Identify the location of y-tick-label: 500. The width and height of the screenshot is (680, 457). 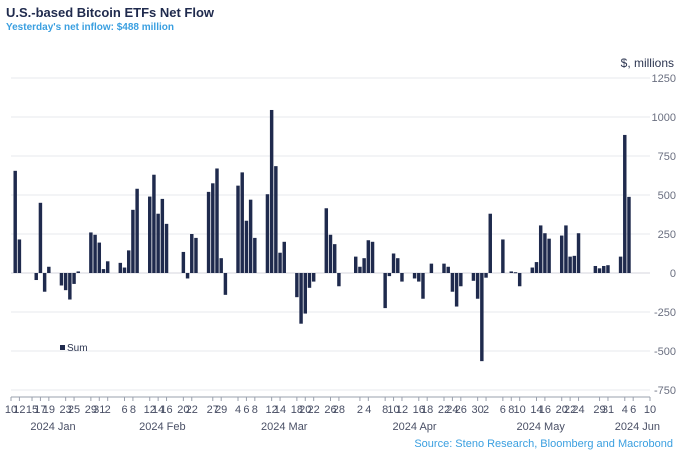
(667, 196).